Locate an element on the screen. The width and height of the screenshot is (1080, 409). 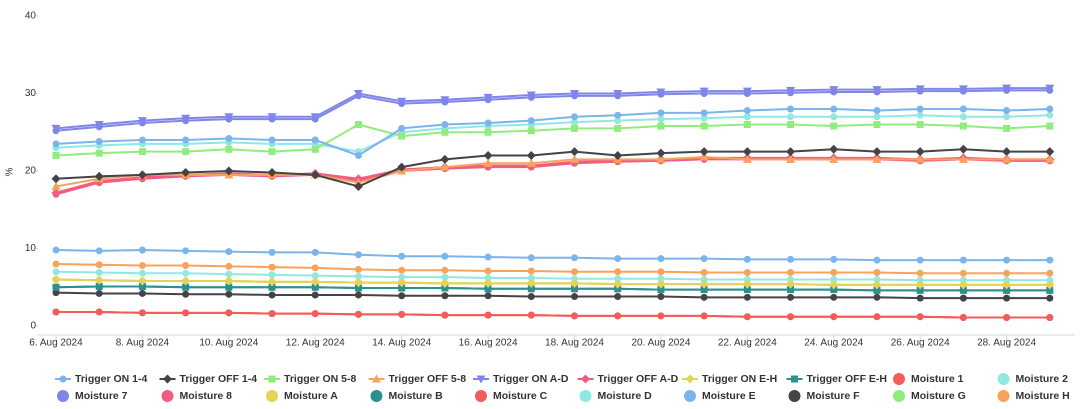
legend-label: Trigger OFF E-H is located at coordinates (847, 379).